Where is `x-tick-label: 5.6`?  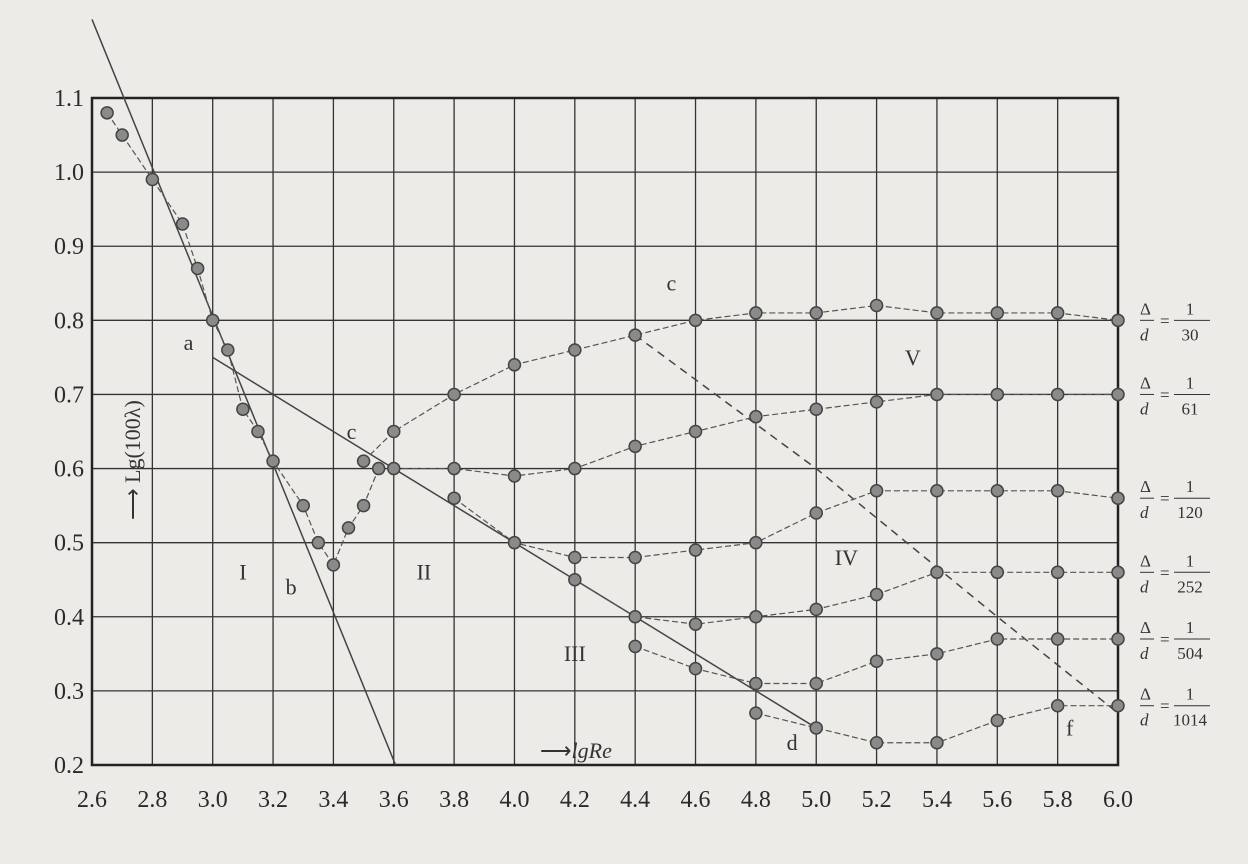
x-tick-label: 5.6 is located at coordinates (997, 800).